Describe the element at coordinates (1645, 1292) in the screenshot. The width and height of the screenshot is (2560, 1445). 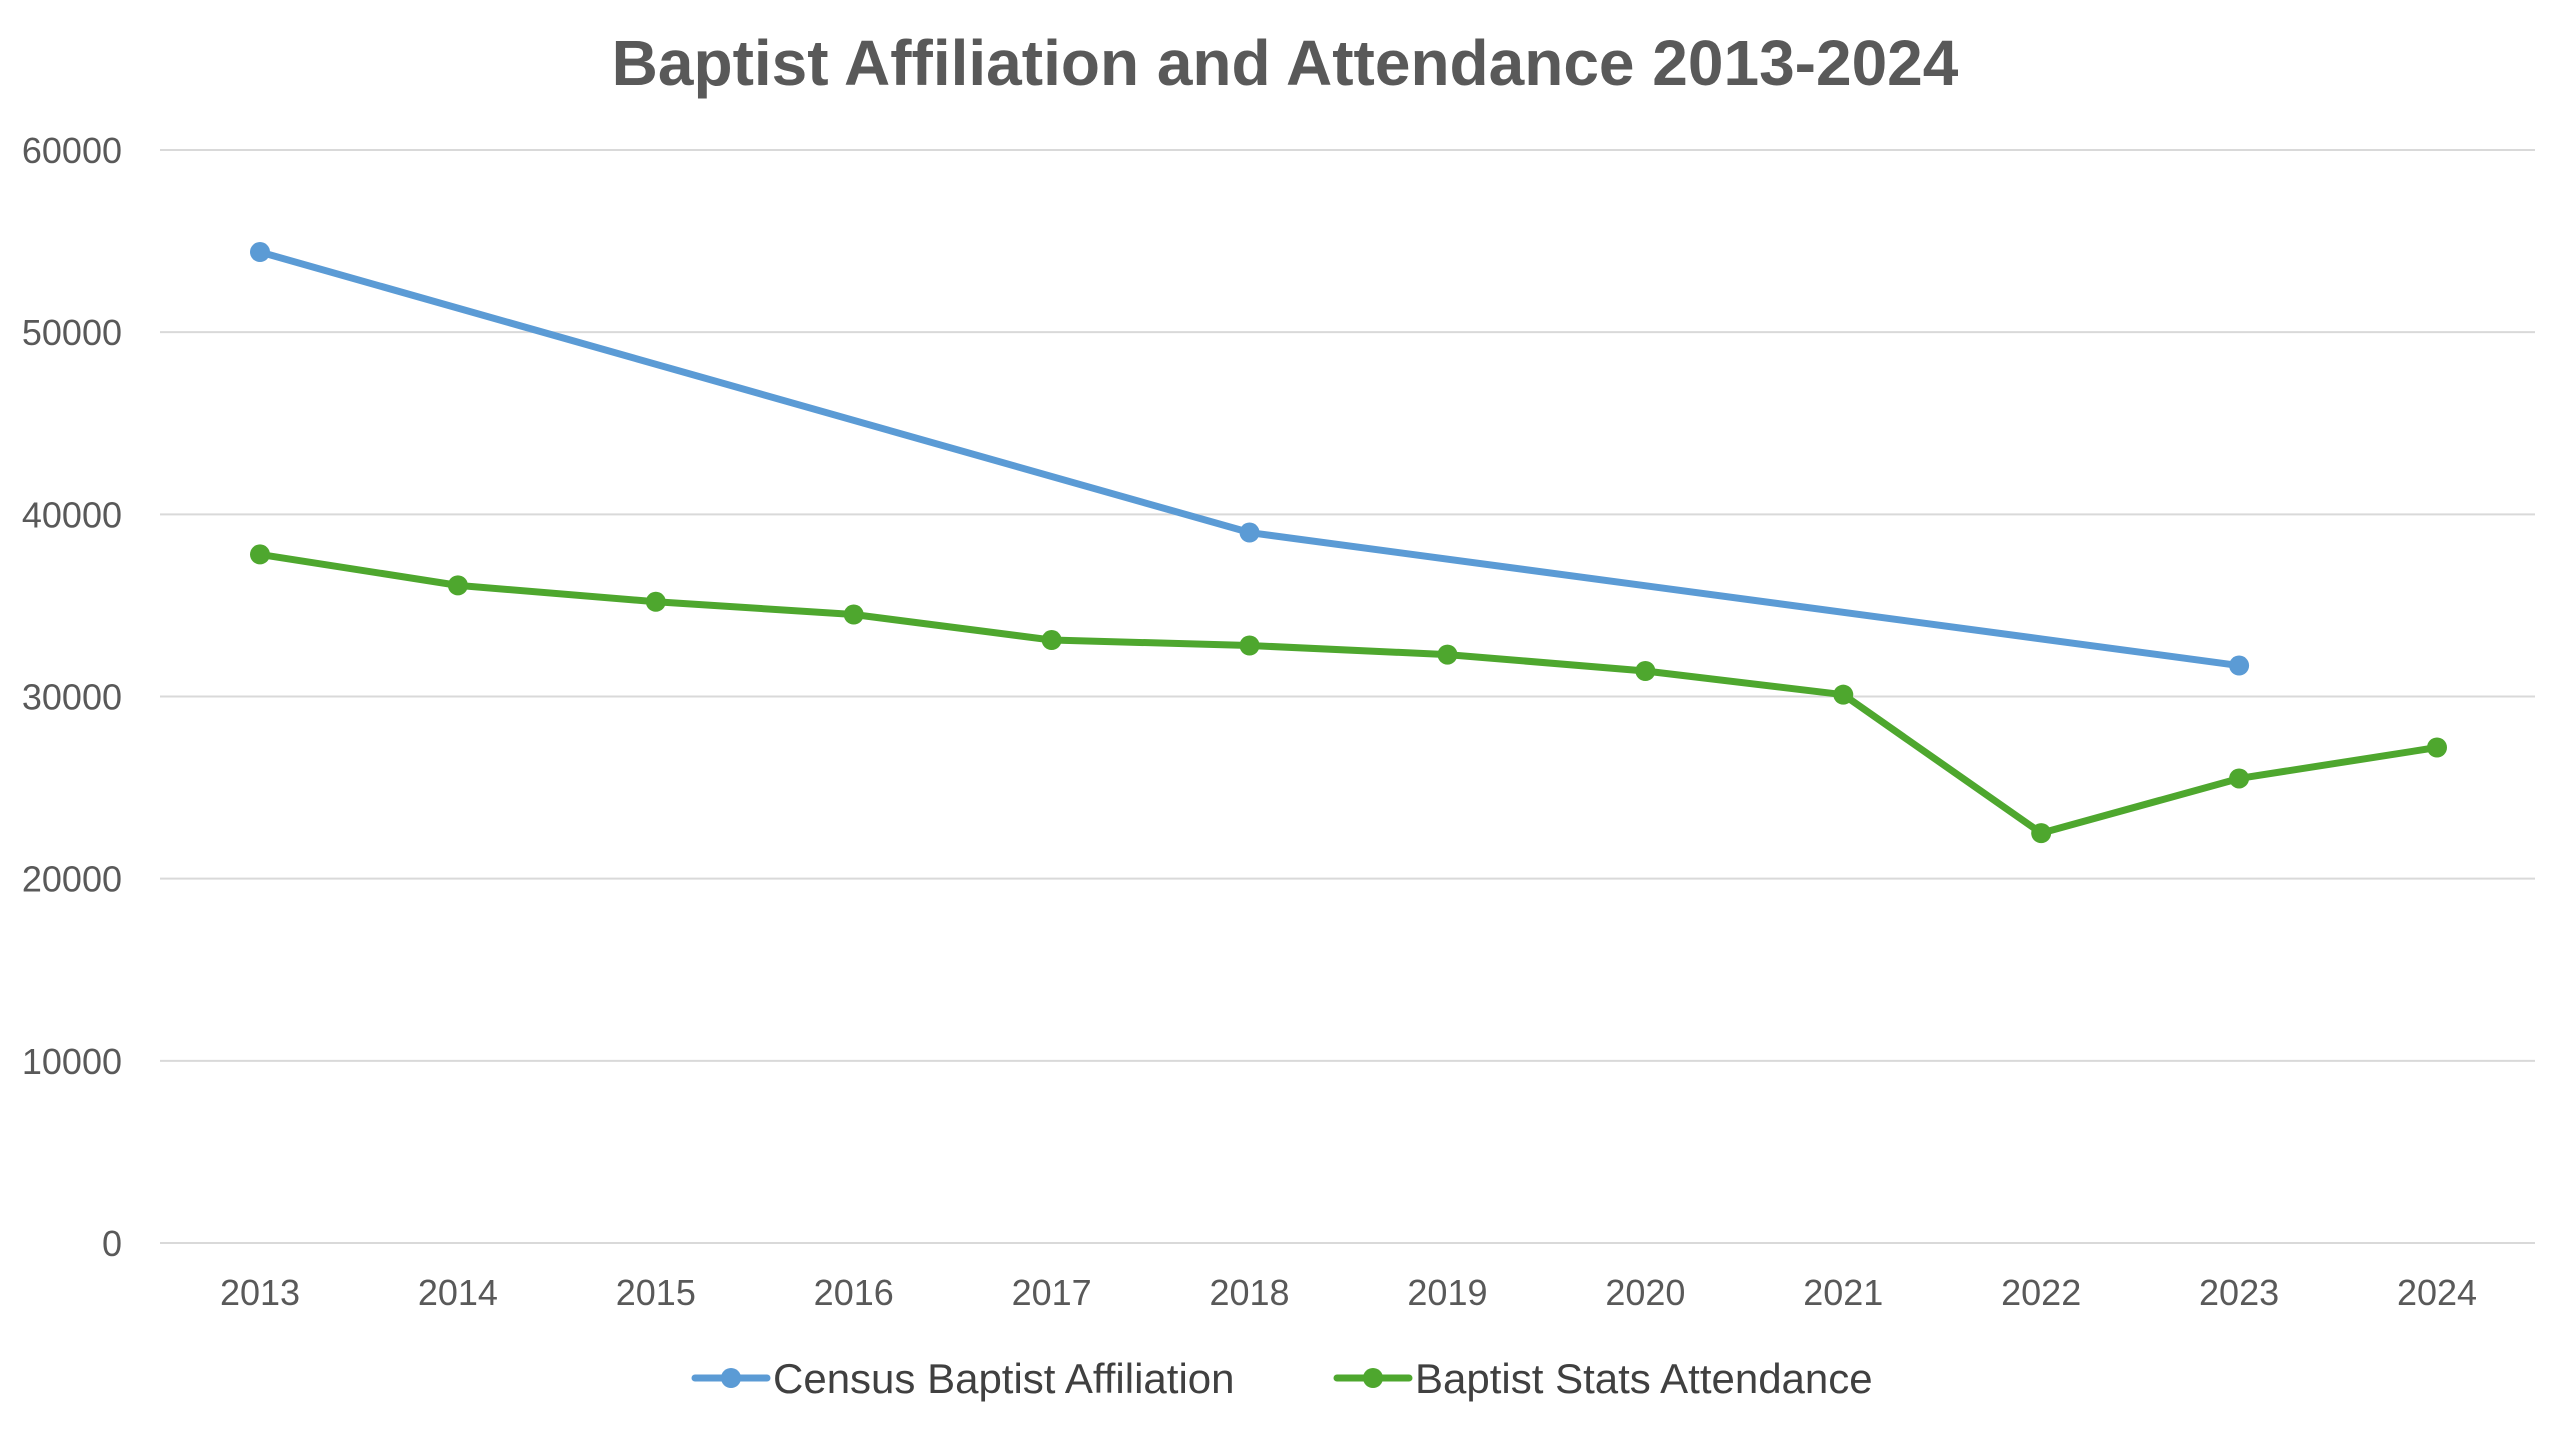
I see `x-tick-label: 2020` at that location.